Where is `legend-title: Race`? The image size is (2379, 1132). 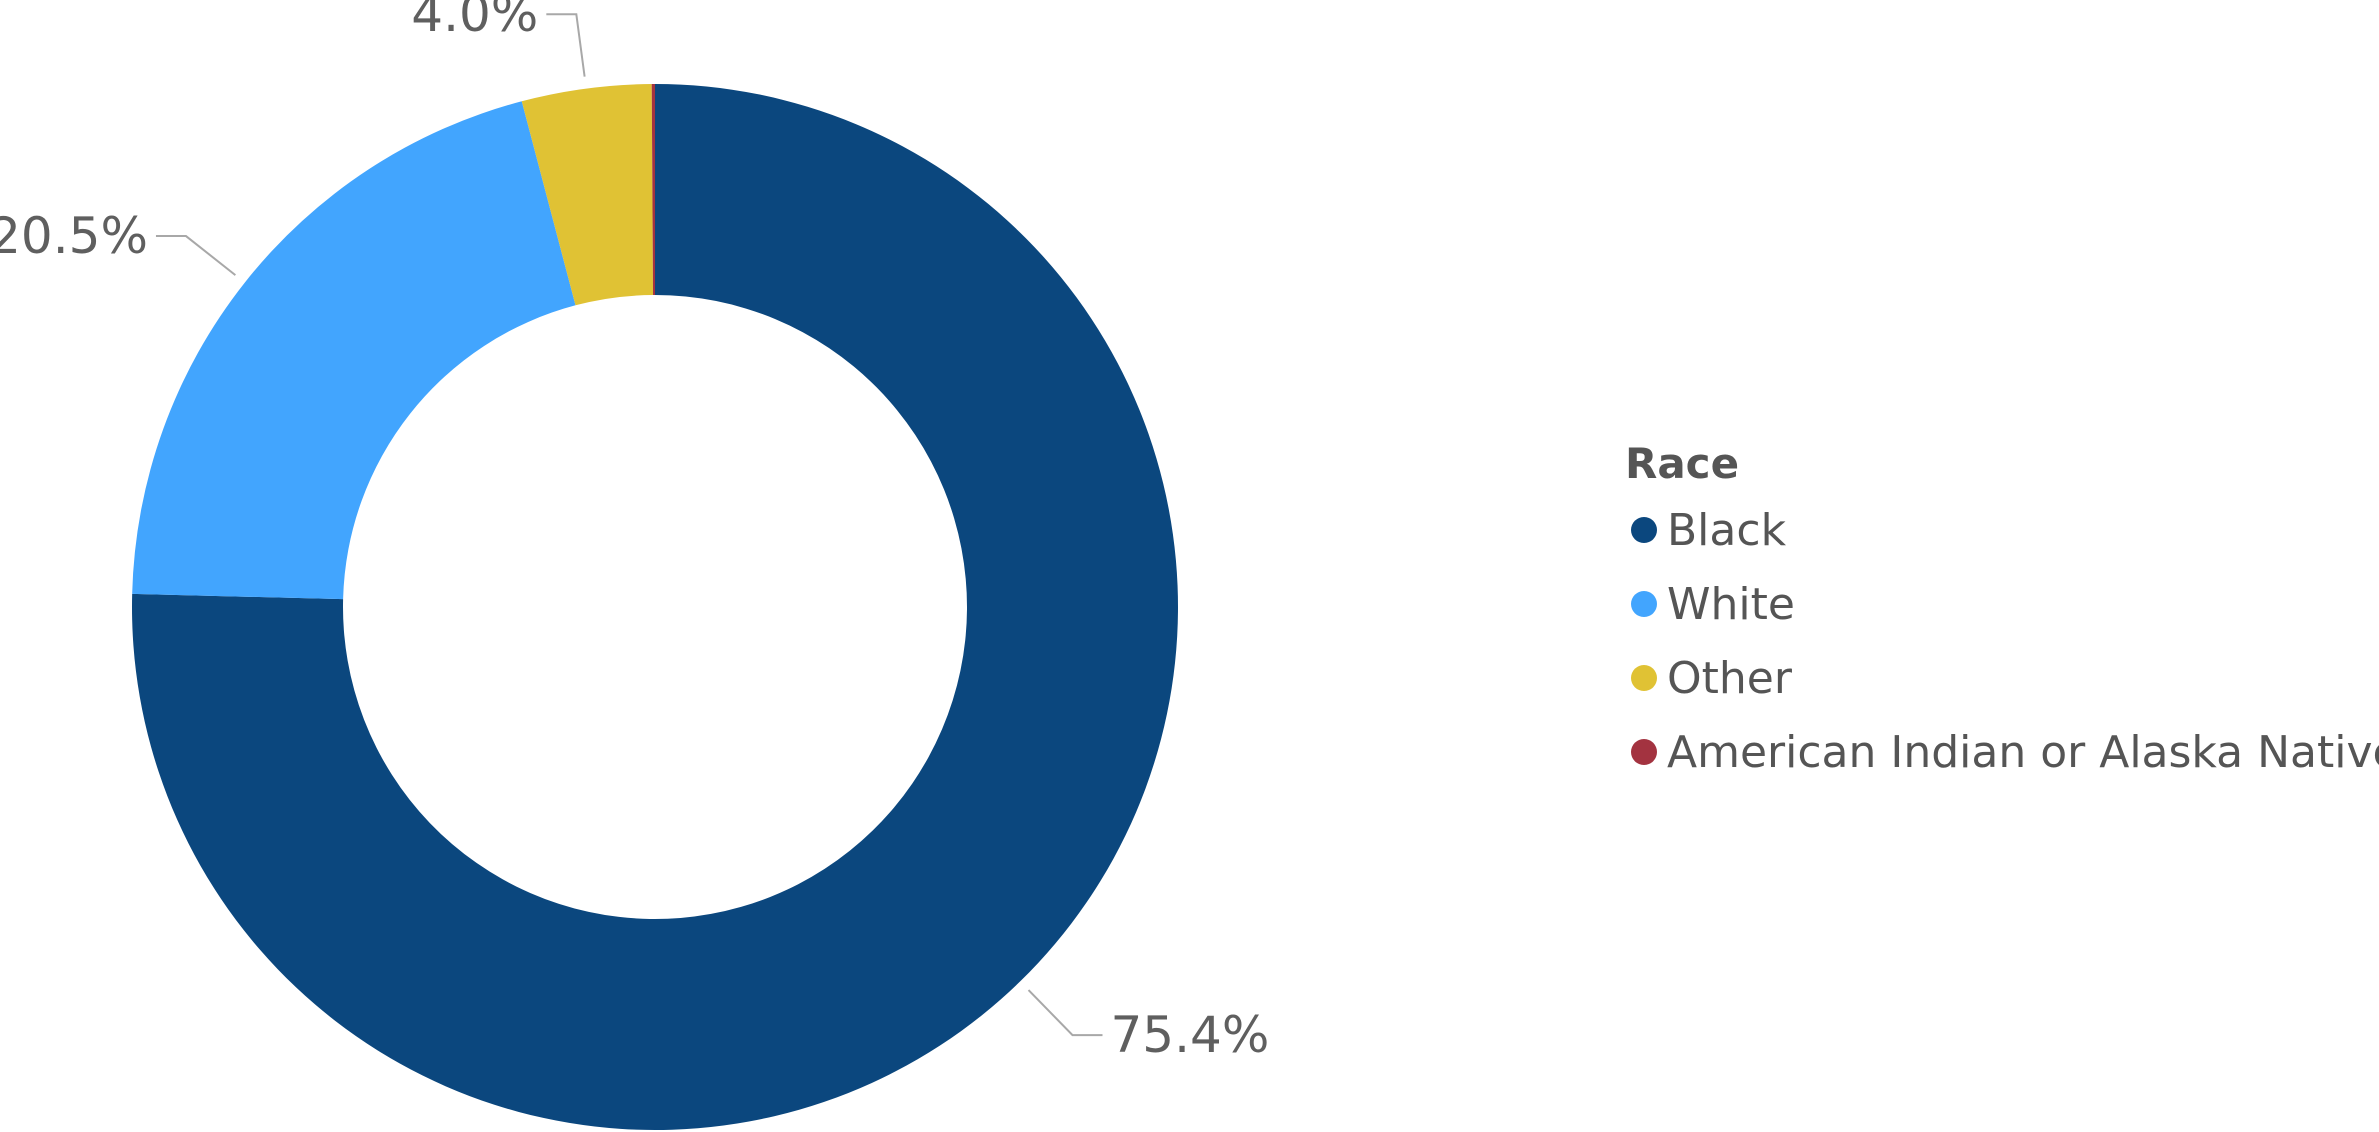 legend-title: Race is located at coordinates (1682, 463).